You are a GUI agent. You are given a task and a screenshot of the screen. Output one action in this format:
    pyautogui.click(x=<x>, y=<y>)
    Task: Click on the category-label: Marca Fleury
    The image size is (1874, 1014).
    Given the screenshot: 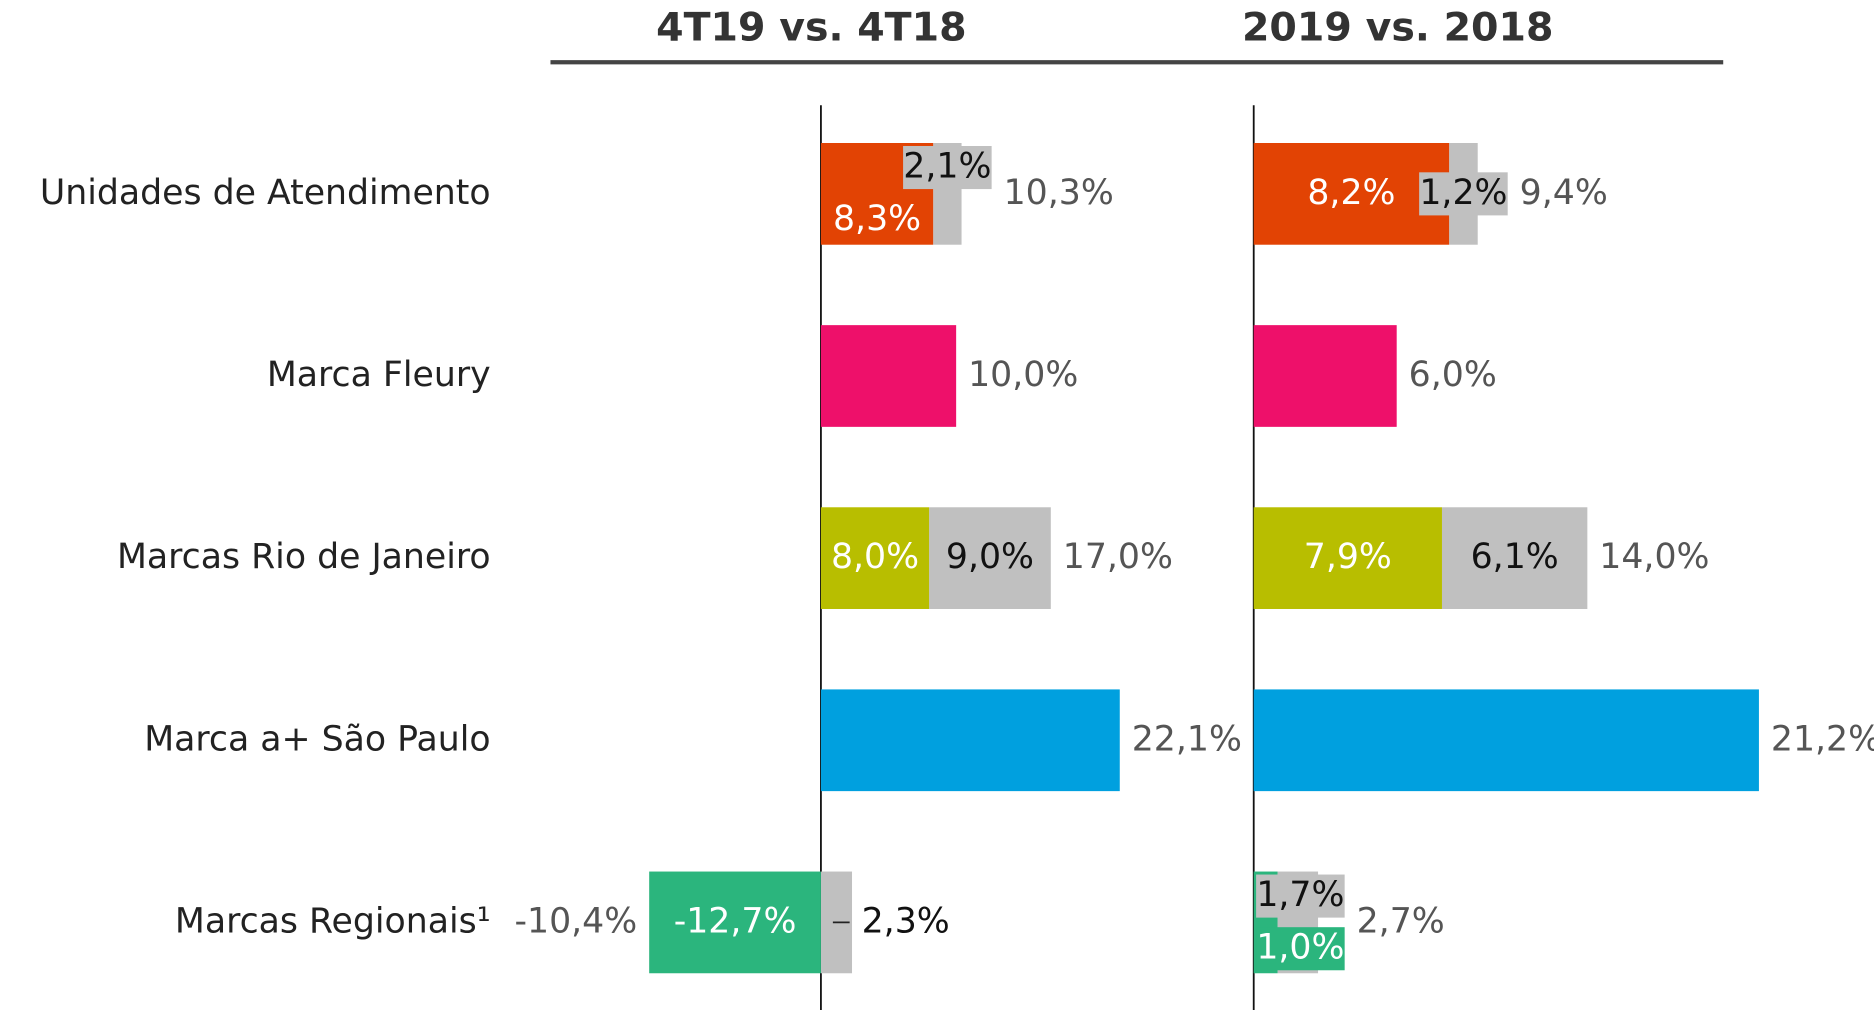 What is the action you would take?
    pyautogui.click(x=379, y=375)
    